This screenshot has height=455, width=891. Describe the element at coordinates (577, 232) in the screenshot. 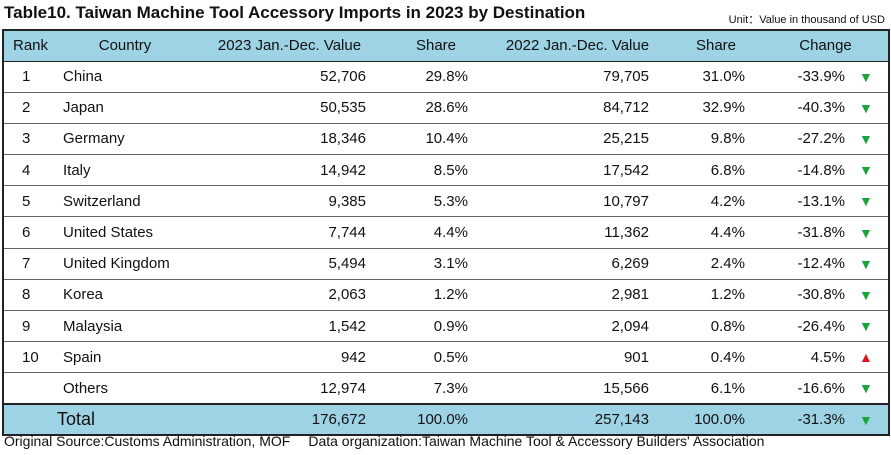

I see `cell-2022-value: 11,362` at that location.